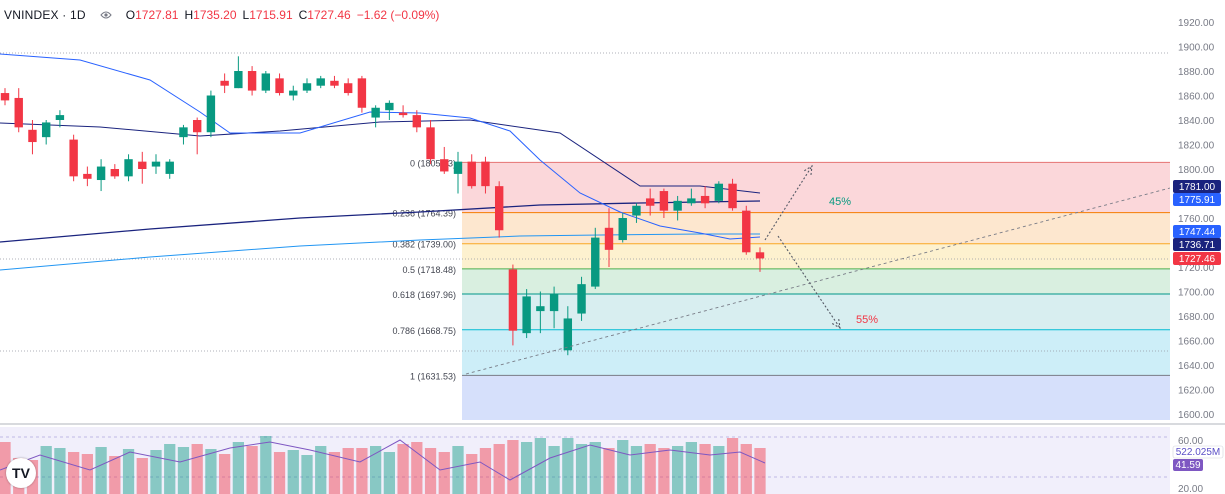  I want to click on tradingview-logo: TV, so click(21, 473).